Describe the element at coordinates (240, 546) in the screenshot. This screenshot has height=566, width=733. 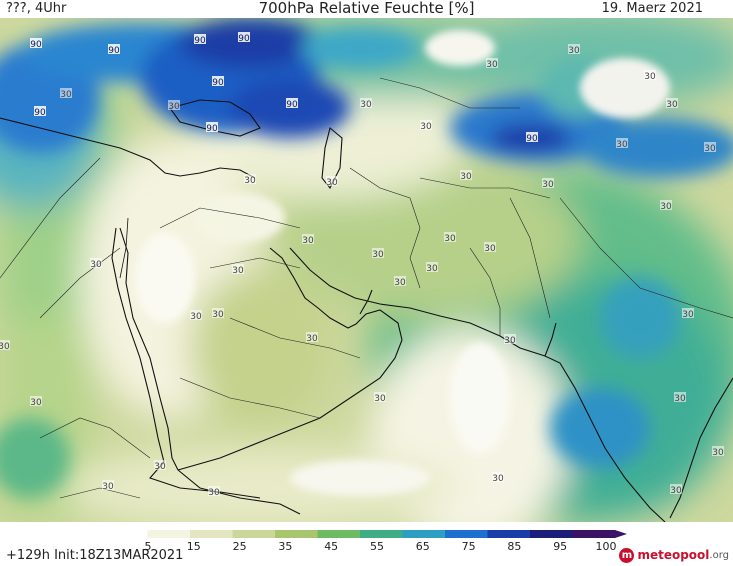
I see `colorbar-tick-label: 25` at that location.